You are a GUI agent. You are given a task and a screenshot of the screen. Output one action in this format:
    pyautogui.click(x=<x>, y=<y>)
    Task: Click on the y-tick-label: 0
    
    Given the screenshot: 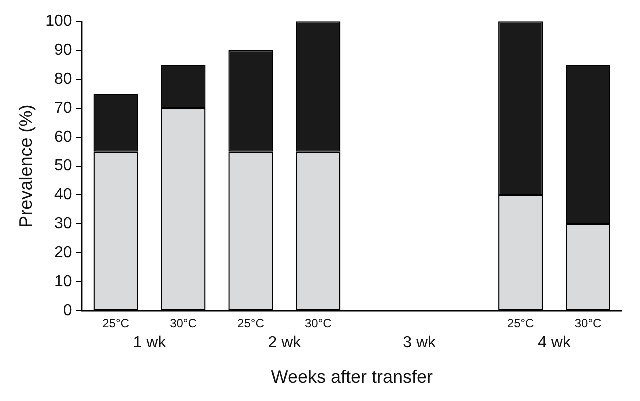 What is the action you would take?
    pyautogui.click(x=67, y=311)
    